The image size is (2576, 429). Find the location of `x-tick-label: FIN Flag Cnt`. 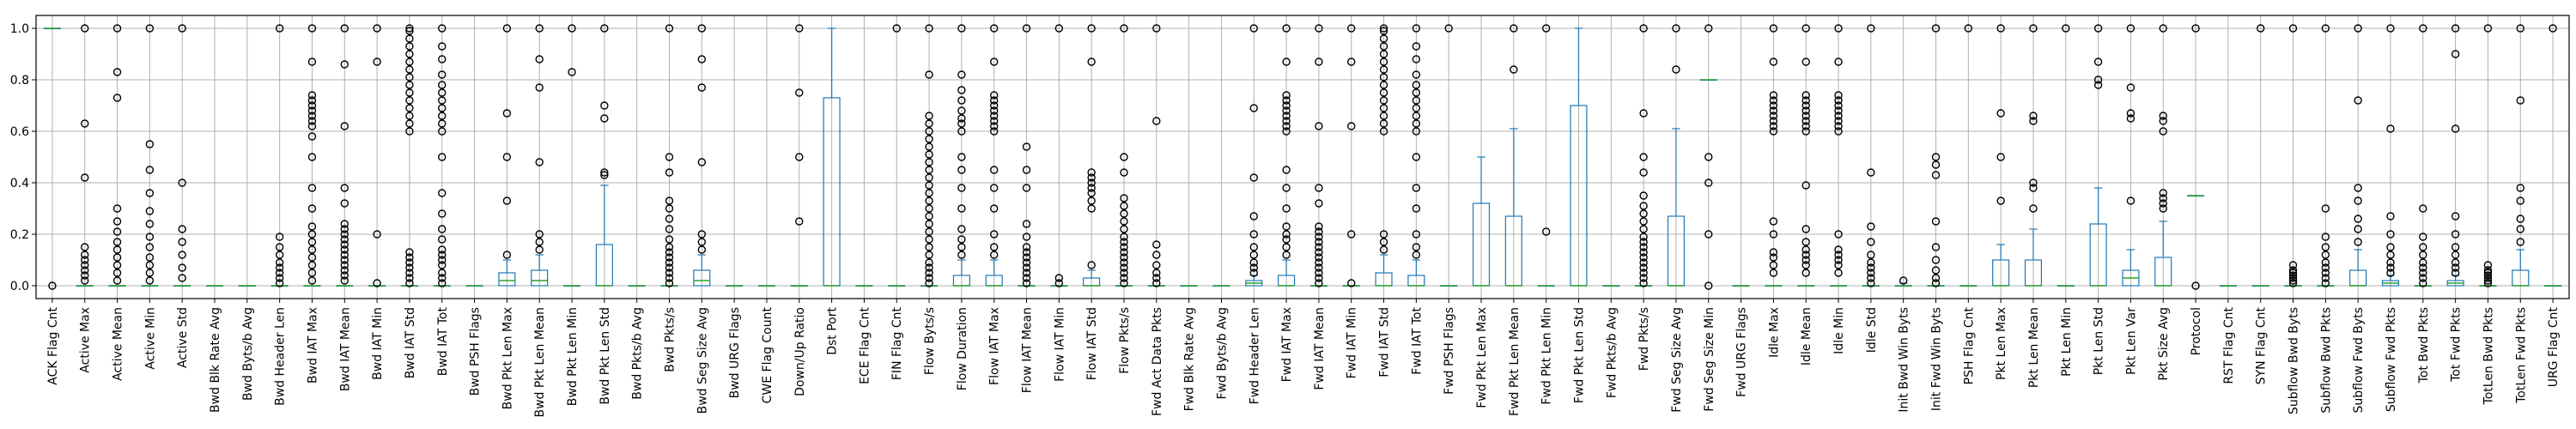

x-tick-label: FIN Flag Cnt is located at coordinates (897, 343).